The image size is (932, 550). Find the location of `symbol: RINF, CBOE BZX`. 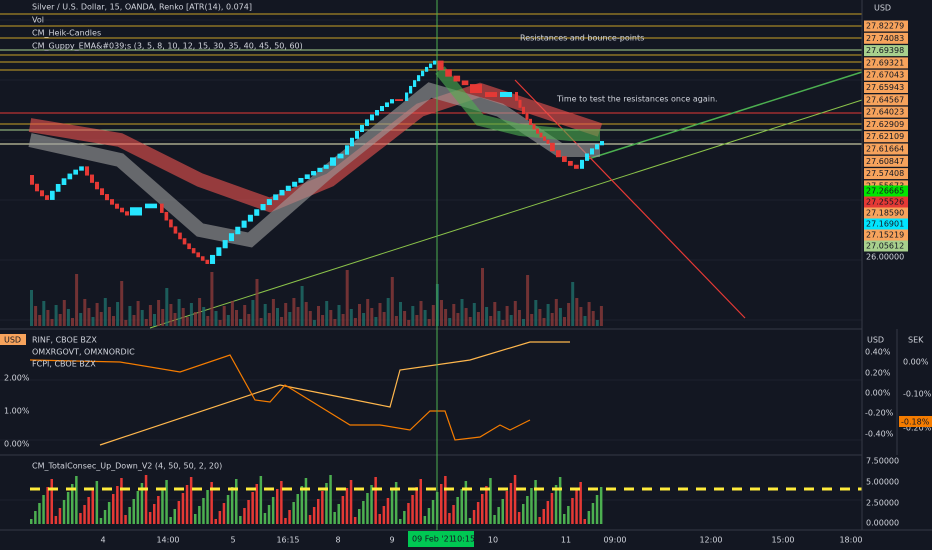

symbol: RINF, CBOE BZX is located at coordinates (64, 340).